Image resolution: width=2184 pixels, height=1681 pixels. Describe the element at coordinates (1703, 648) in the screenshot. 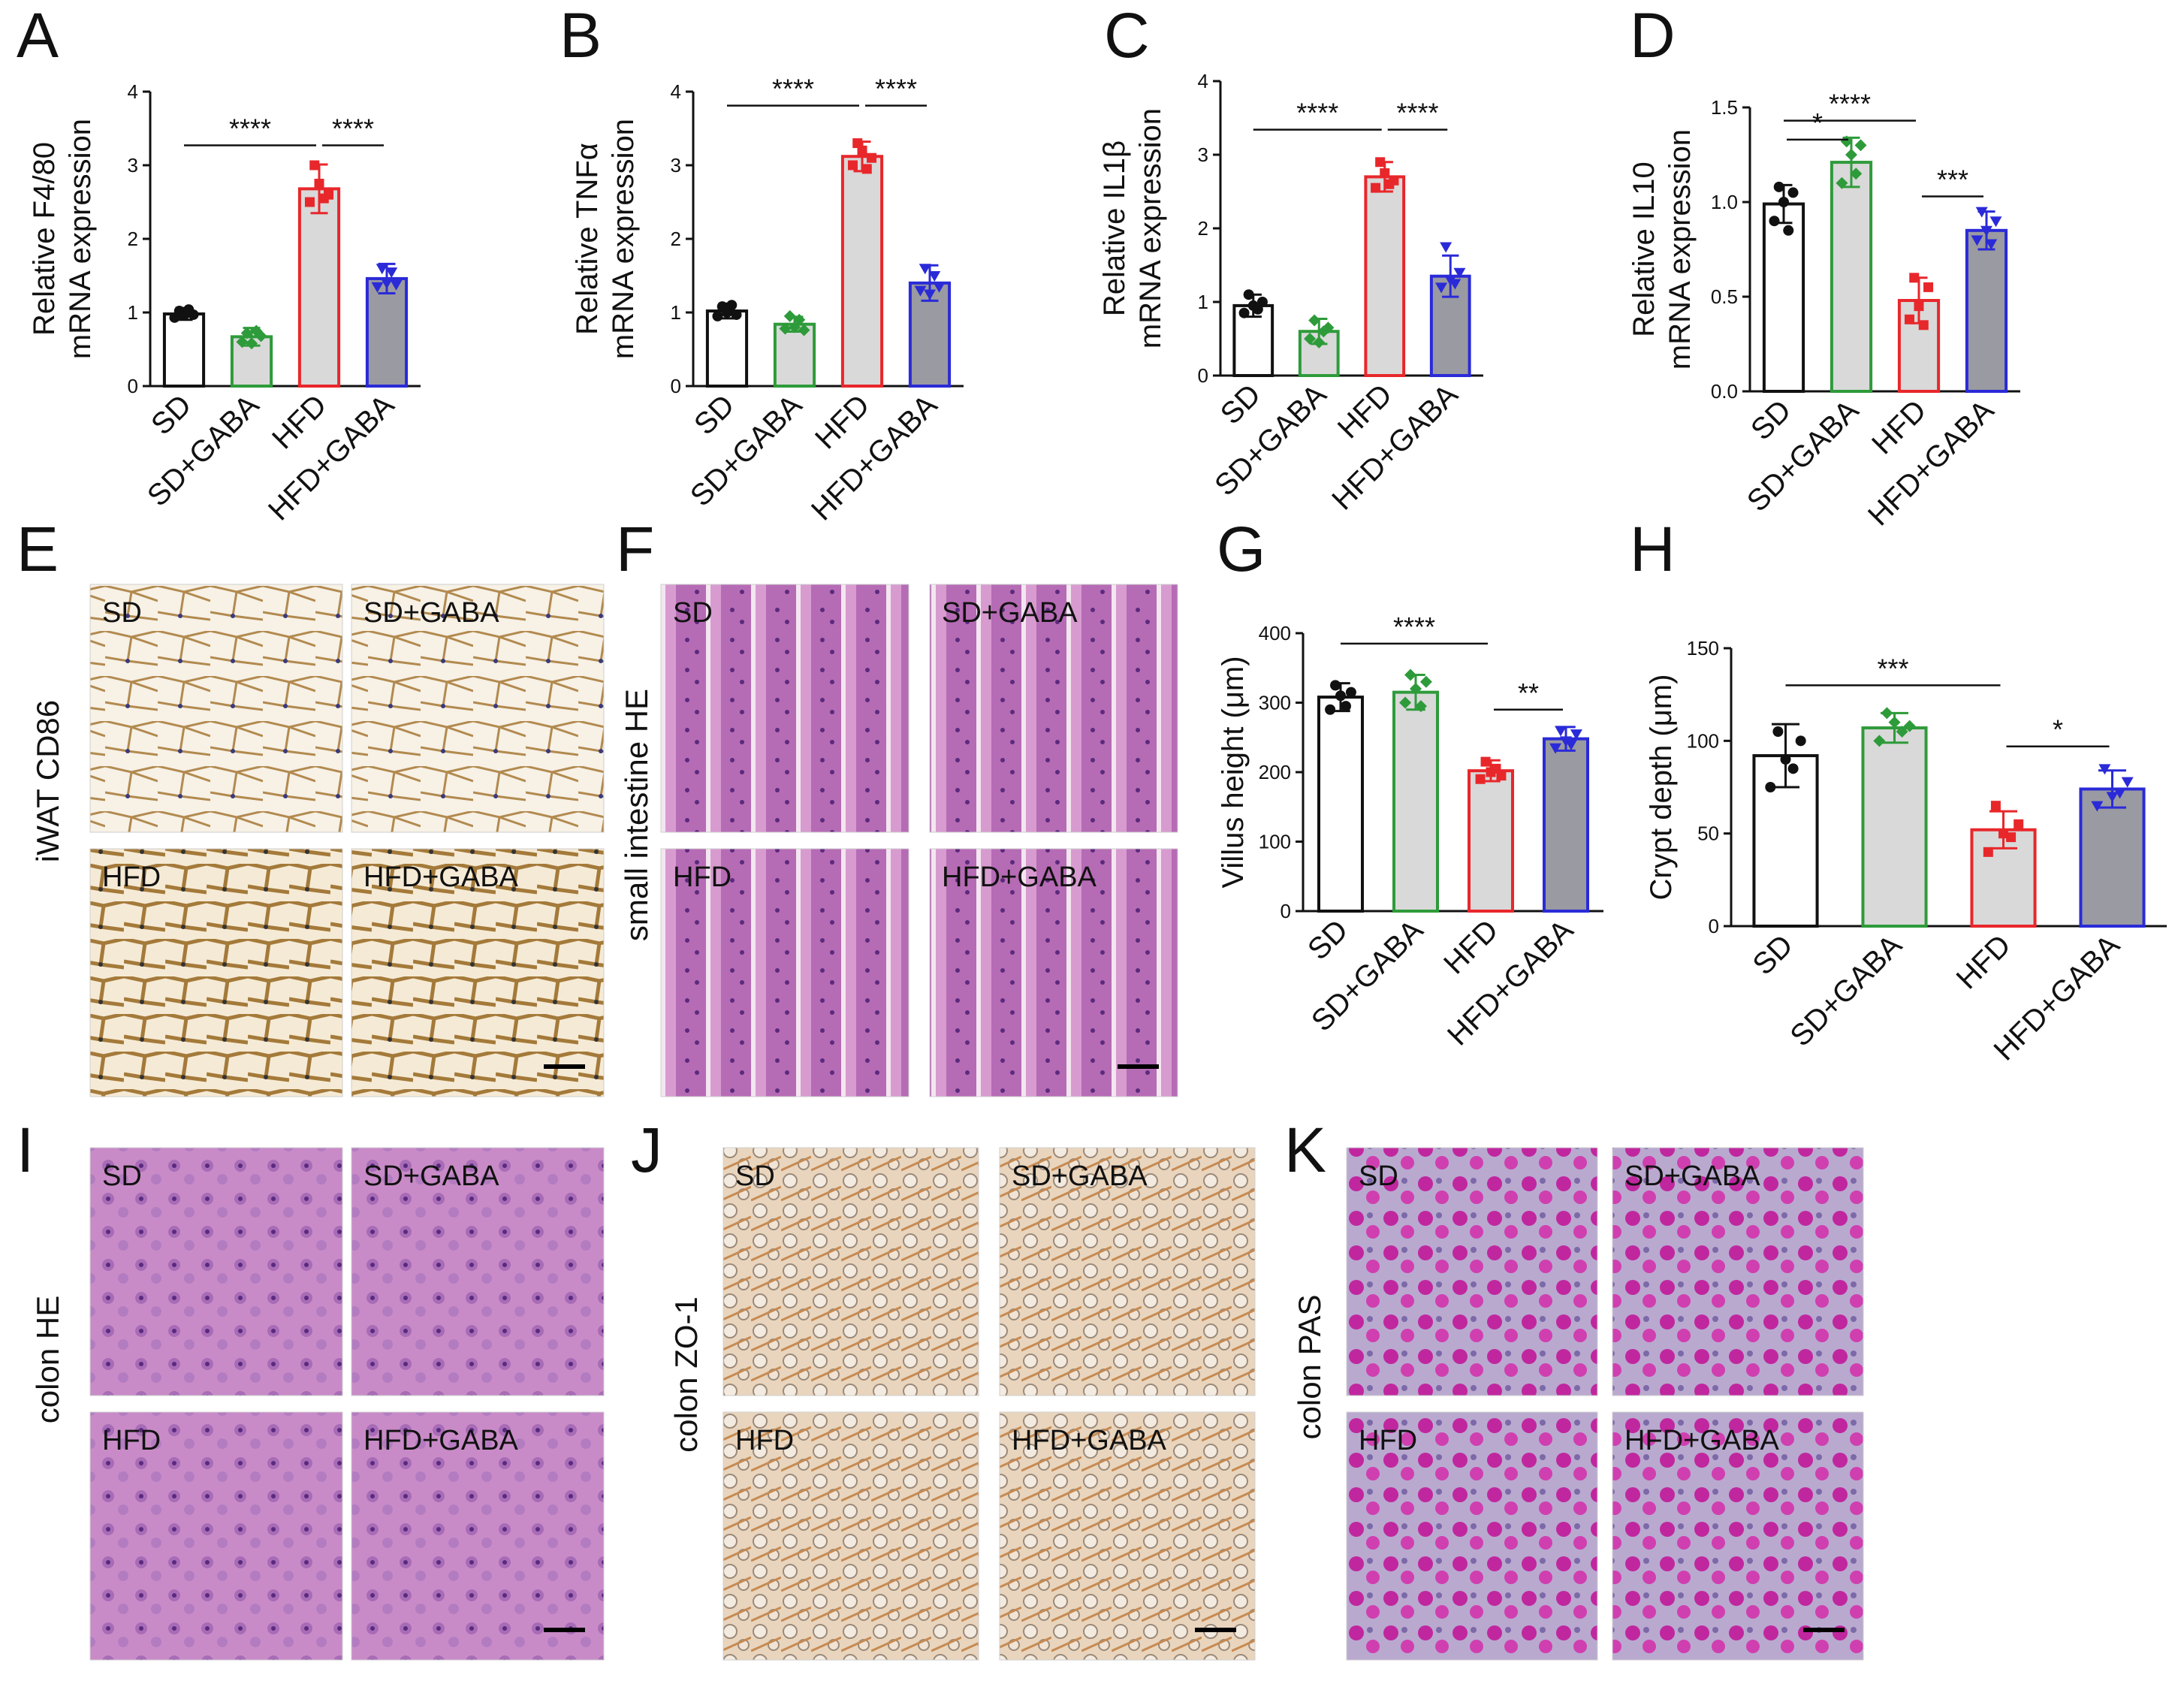

I see `y-tick-label: 150` at that location.